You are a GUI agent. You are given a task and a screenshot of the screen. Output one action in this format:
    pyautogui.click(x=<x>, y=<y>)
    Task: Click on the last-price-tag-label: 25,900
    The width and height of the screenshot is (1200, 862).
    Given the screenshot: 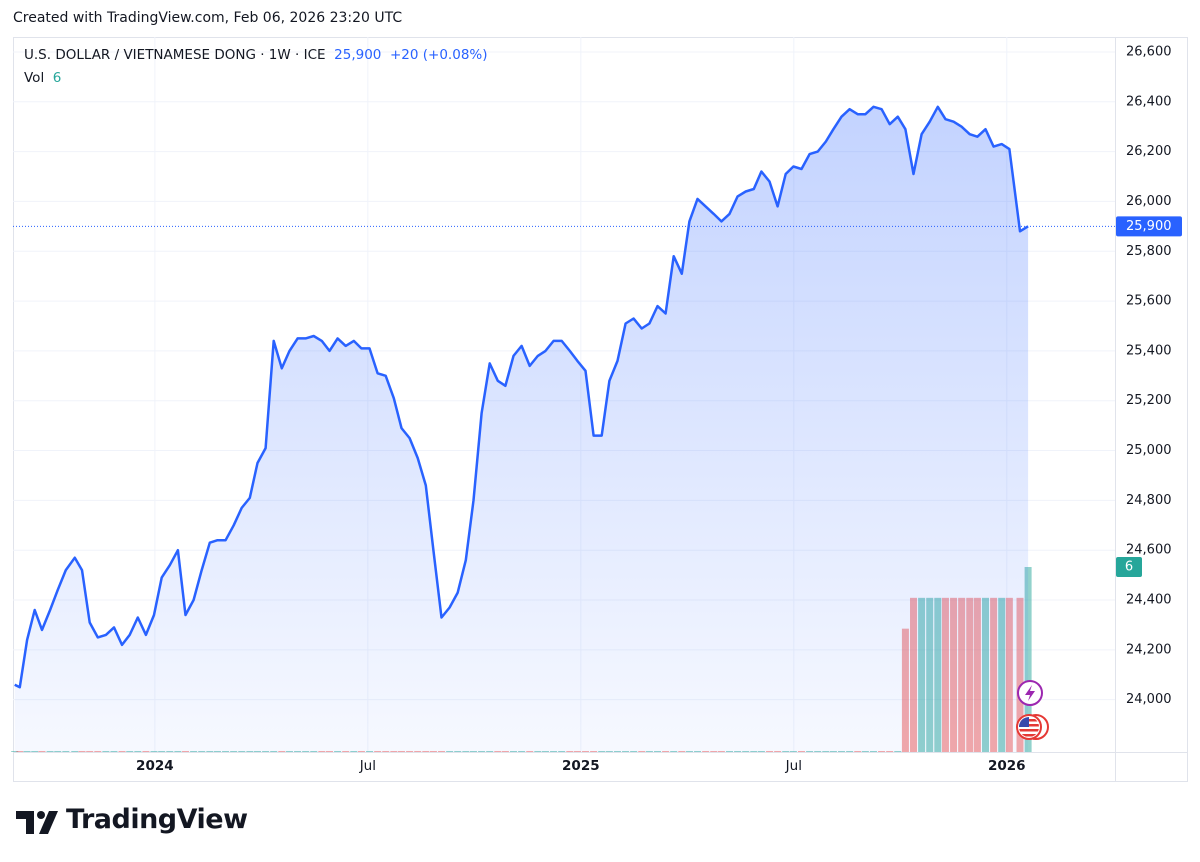 What is the action you would take?
    pyautogui.click(x=1149, y=226)
    